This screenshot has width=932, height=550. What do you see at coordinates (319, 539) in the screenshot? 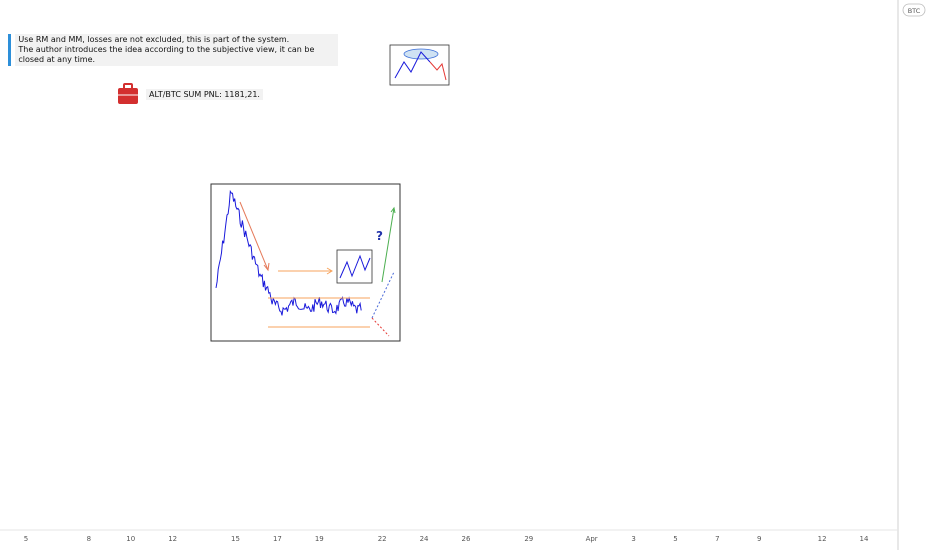
I see `x-tick-label: 19` at bounding box center [319, 539].